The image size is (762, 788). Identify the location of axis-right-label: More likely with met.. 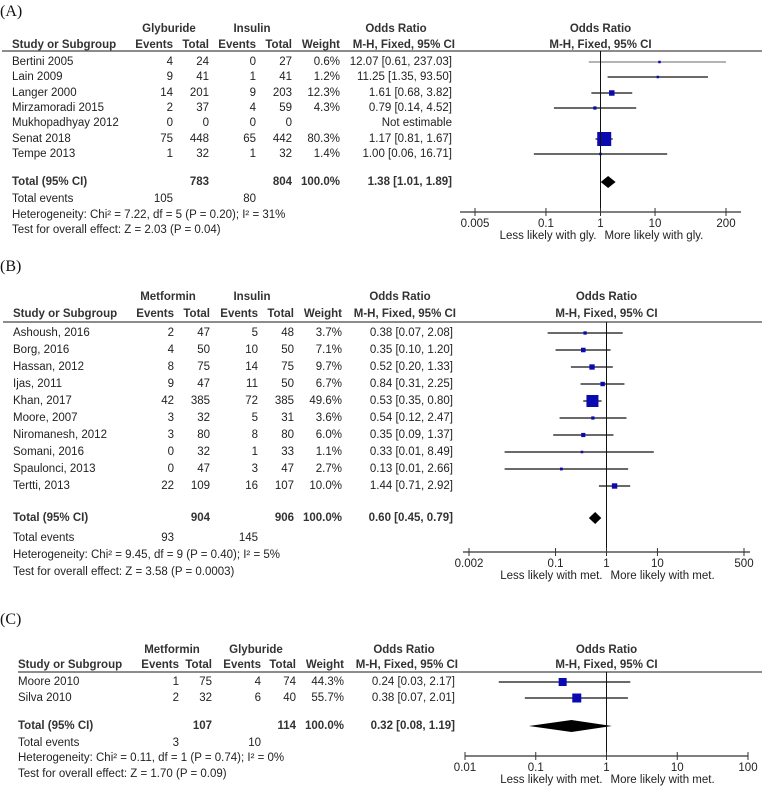
(662, 780).